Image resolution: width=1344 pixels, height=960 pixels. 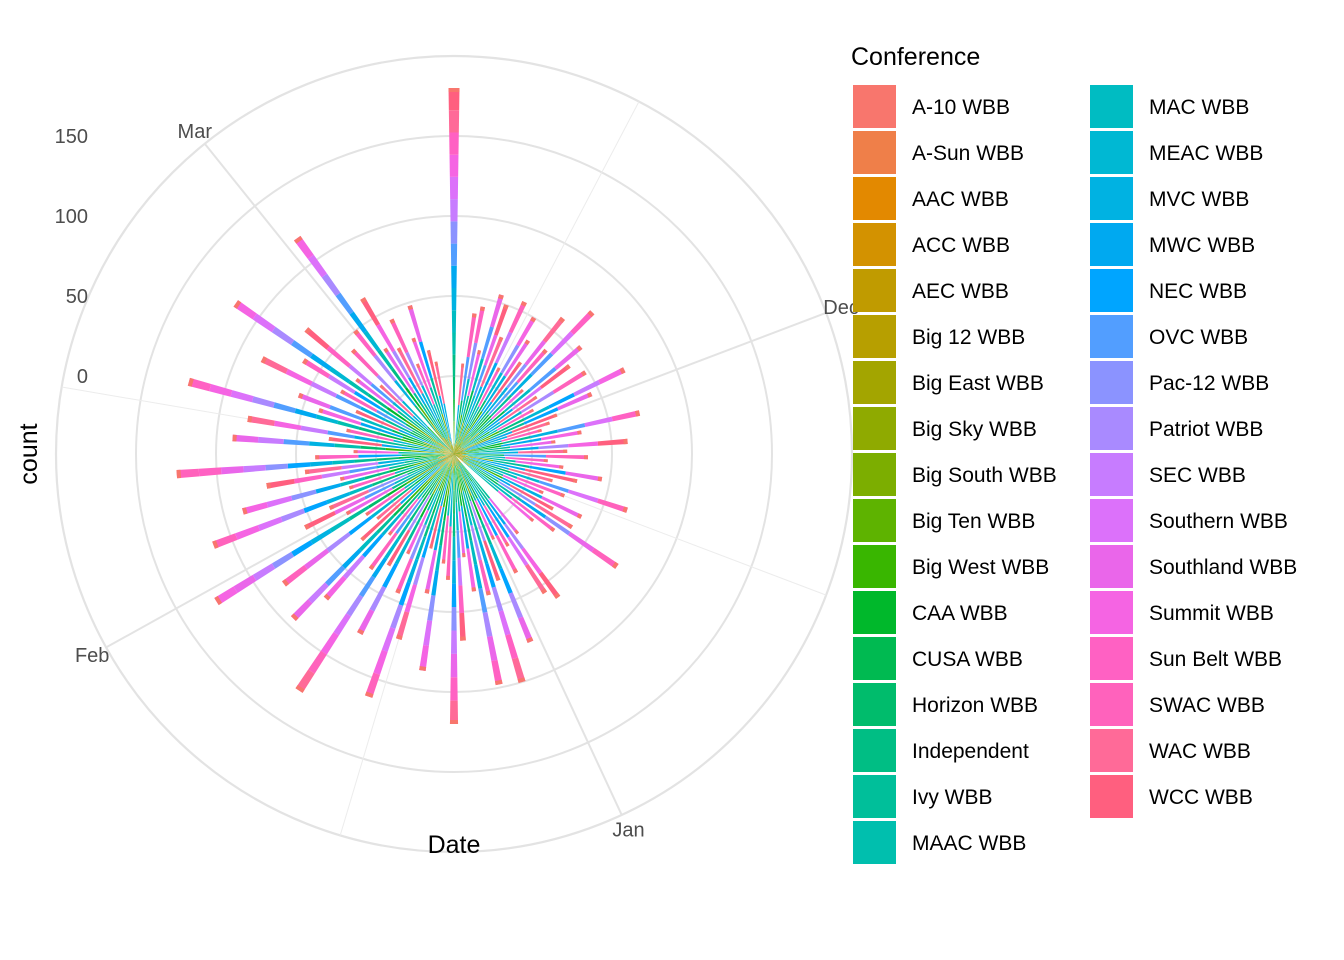 What do you see at coordinates (454, 845) in the screenshot?
I see `x-axis-title: Date` at bounding box center [454, 845].